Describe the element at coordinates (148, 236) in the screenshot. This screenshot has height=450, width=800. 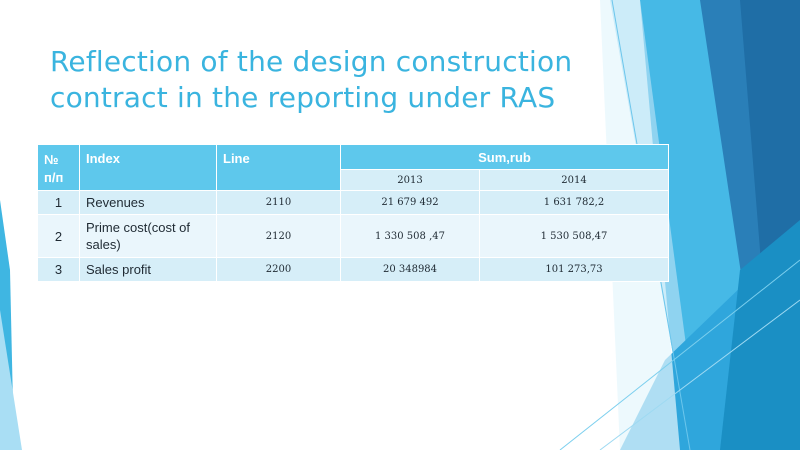
I see `row-index: Prime cost(cost of sales)` at that location.